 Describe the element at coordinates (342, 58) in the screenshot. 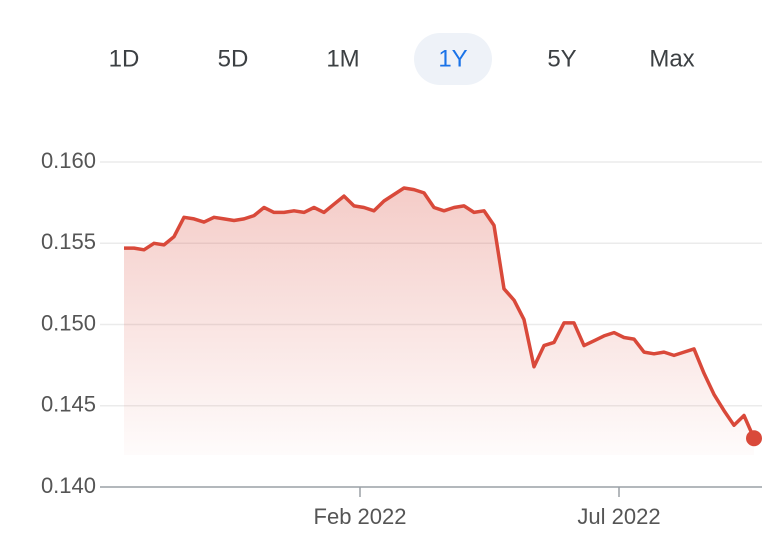

I see `range-tab: 1M` at that location.